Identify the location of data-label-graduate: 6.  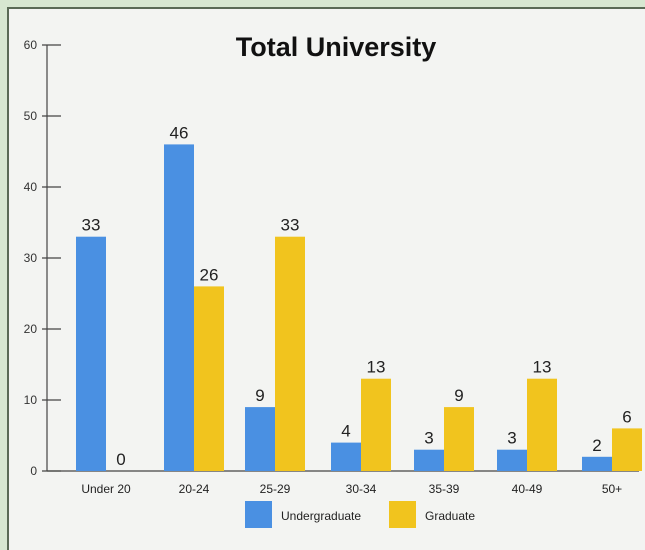
(626, 416).